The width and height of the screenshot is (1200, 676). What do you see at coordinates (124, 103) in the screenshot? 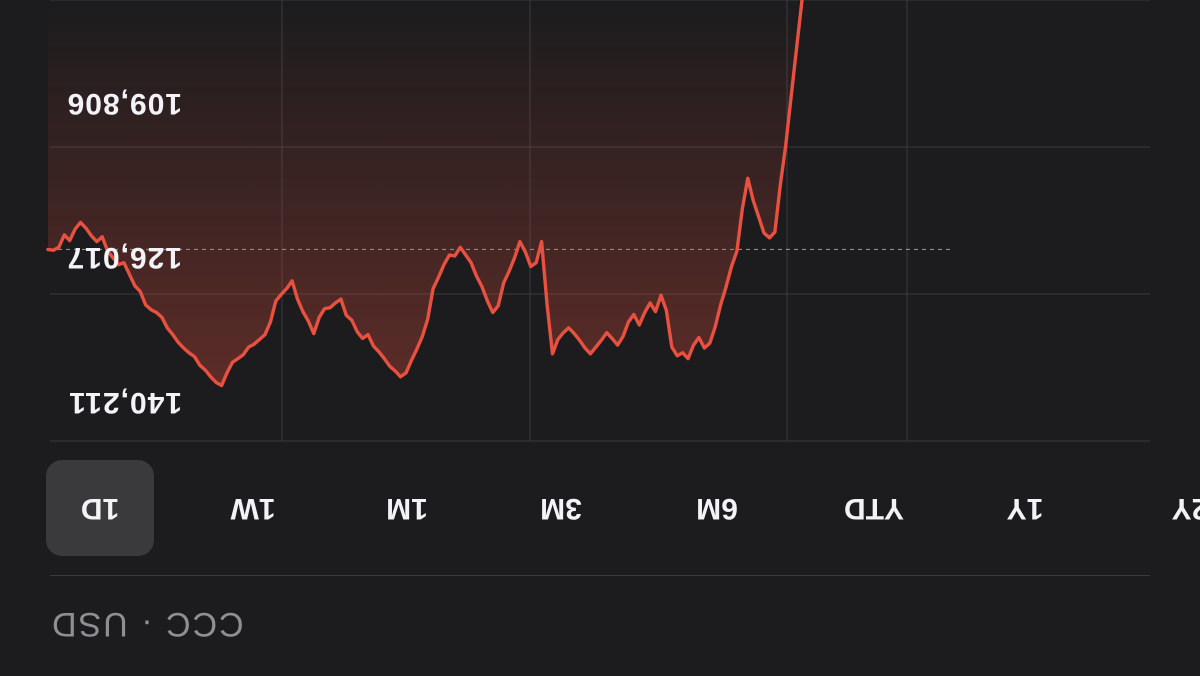
I see `y-tick-label-high: 109,806` at bounding box center [124, 103].